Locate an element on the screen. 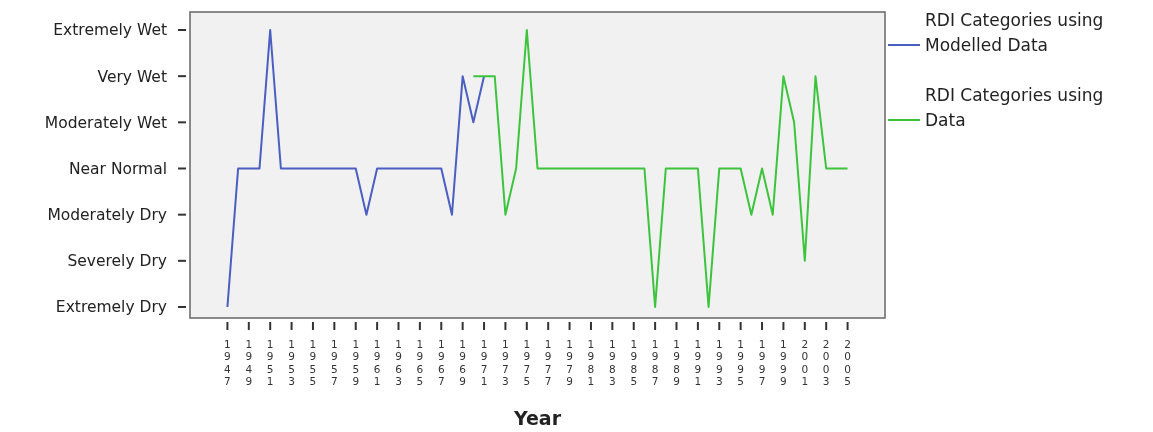 The image size is (1153, 432). text: RDI Categories using Modelled Data is located at coordinates (1014, 32).